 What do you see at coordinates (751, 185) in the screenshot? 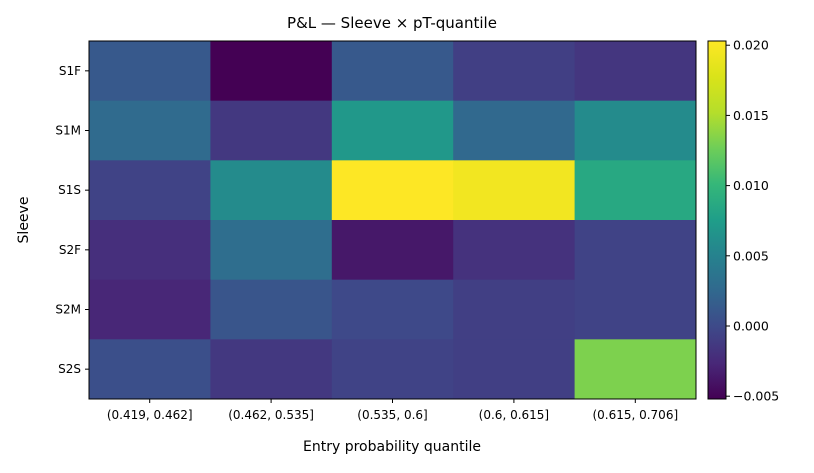
I see `colorbar-tick-label: 0.010` at bounding box center [751, 185].